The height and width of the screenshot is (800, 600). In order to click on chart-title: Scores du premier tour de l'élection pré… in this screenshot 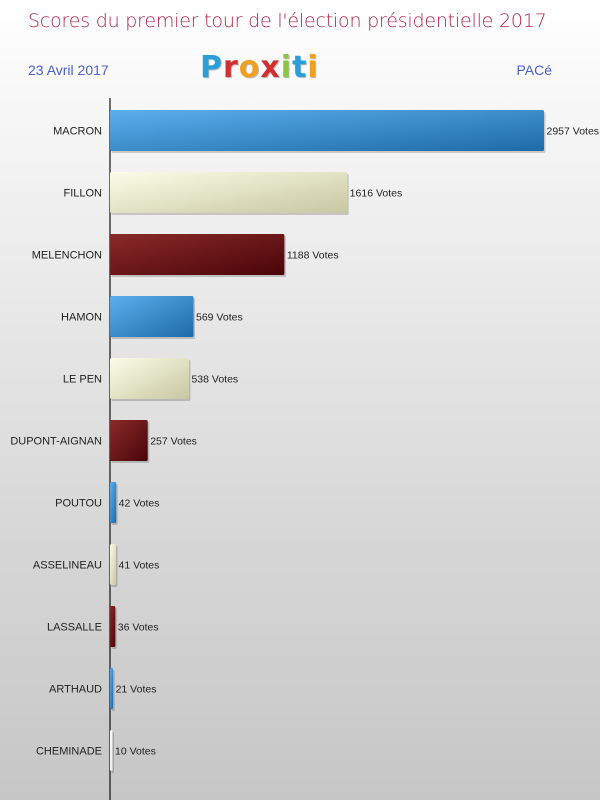, I will do `click(287, 21)`.